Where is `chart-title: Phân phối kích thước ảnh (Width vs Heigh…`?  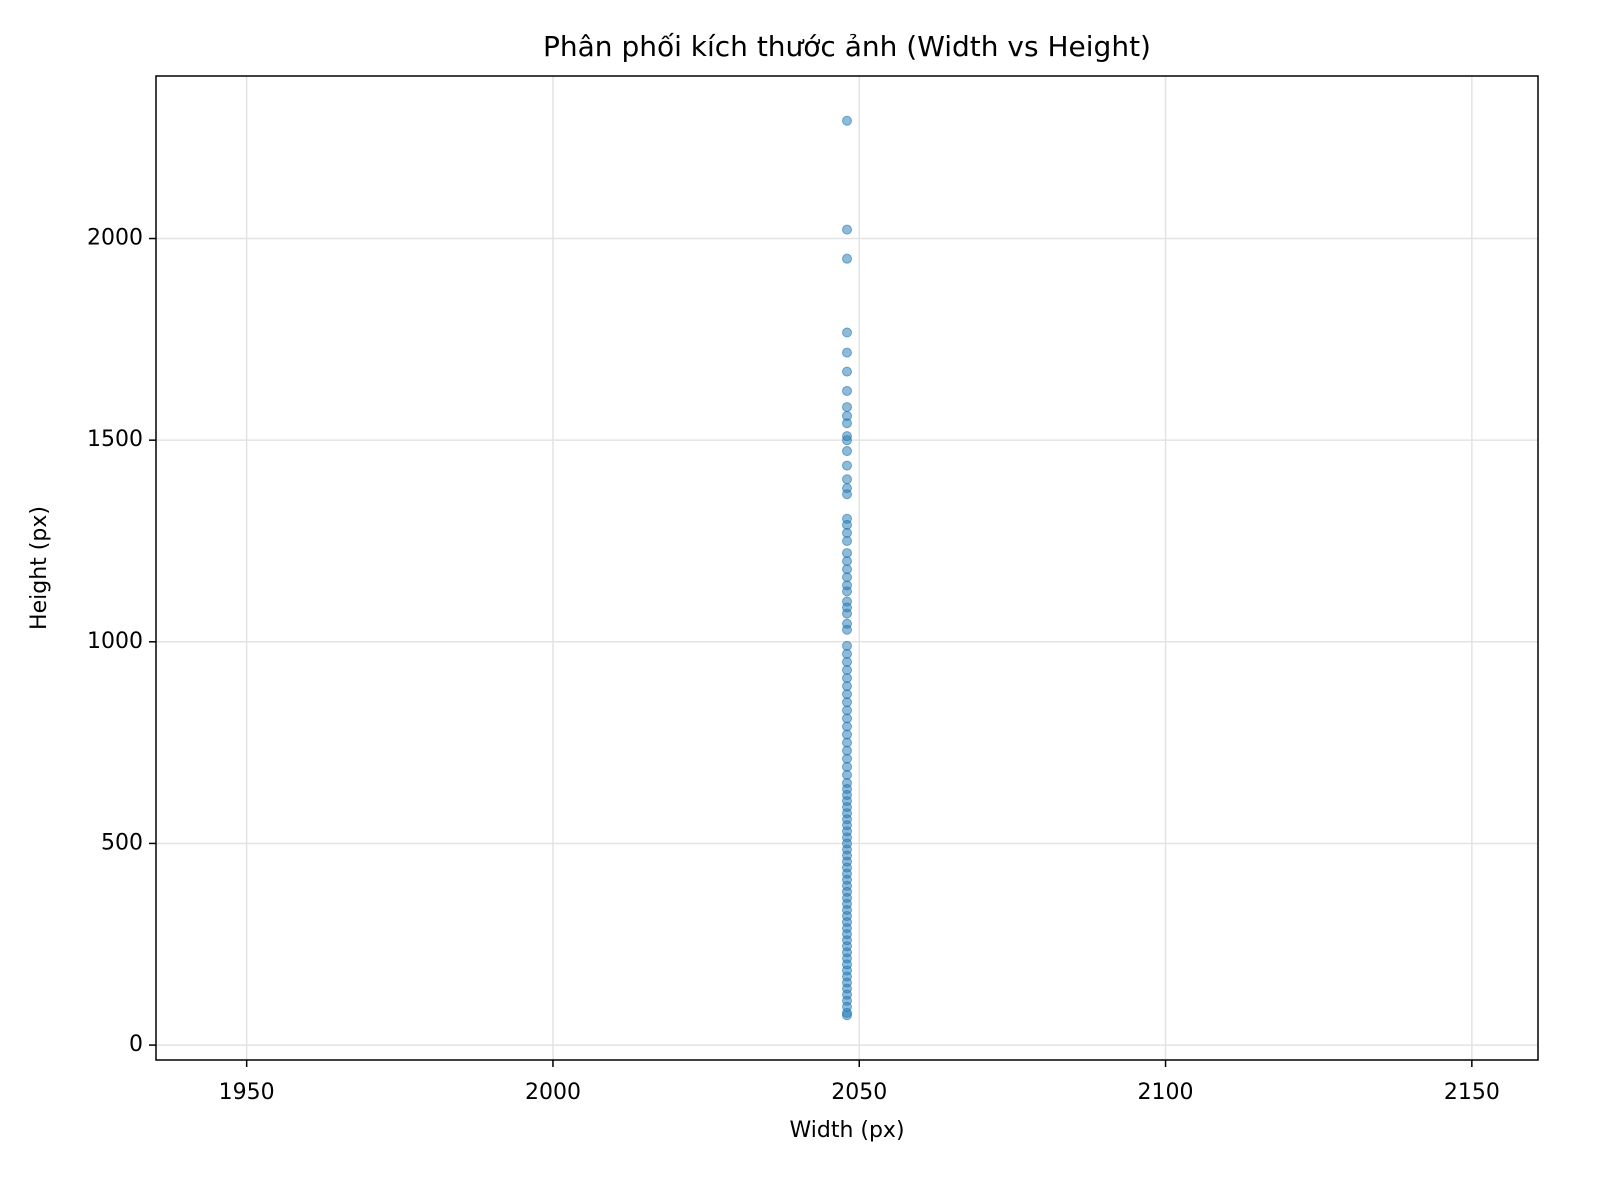 chart-title: Phân phối kích thước ảnh (Width vs Heigh… is located at coordinates (847, 46).